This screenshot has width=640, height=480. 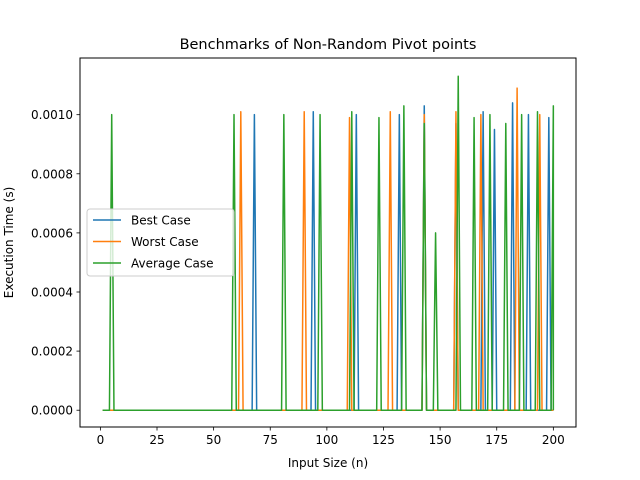 What do you see at coordinates (213, 440) in the screenshot?
I see `x-tick-label: 50` at bounding box center [213, 440].